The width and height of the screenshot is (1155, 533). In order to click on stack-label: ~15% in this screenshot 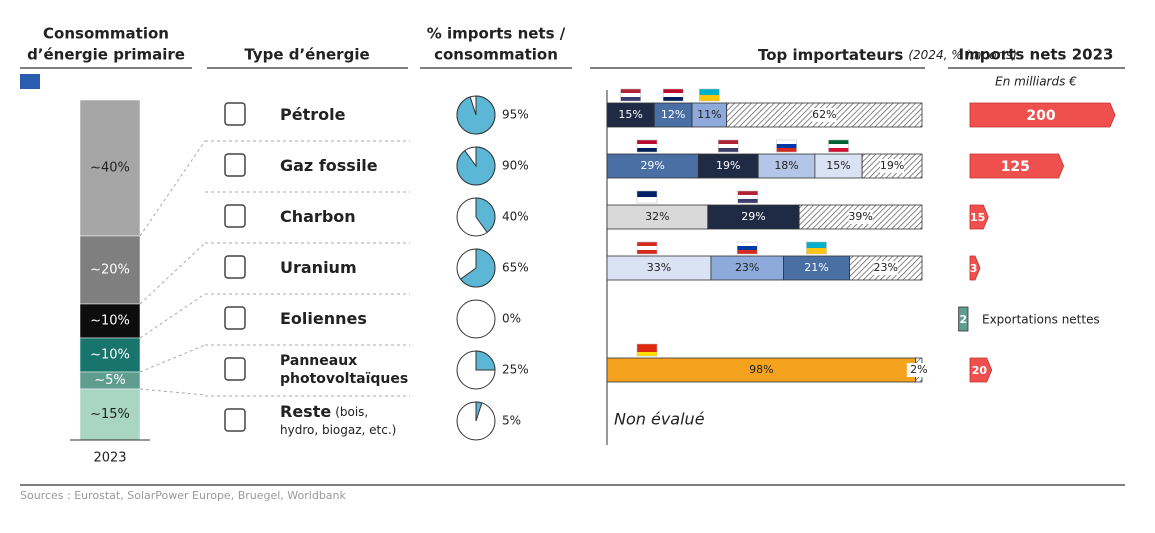, I will do `click(110, 414)`.